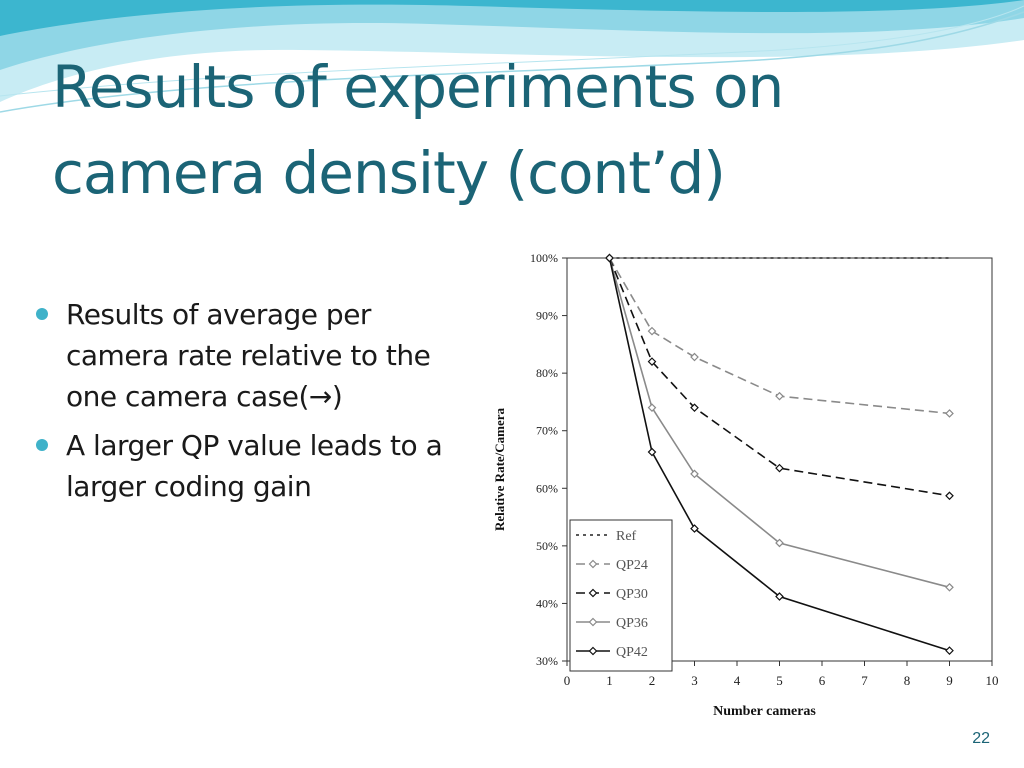  Describe the element at coordinates (737, 680) in the screenshot. I see `x-tick-label: 4` at that location.